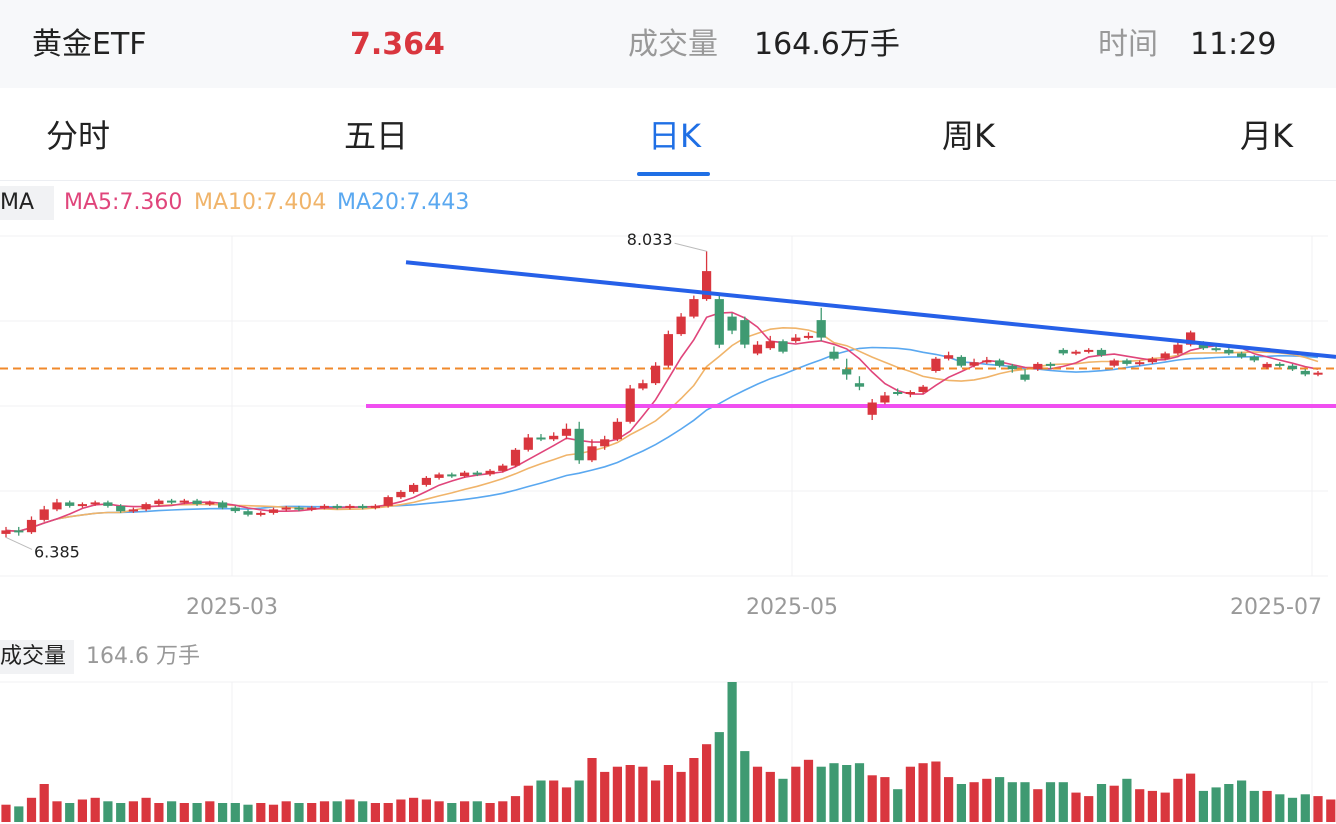 This screenshot has height=824, width=1336. Describe the element at coordinates (1266, 136) in the screenshot. I see `tab-monthly-k: 月K` at that location.